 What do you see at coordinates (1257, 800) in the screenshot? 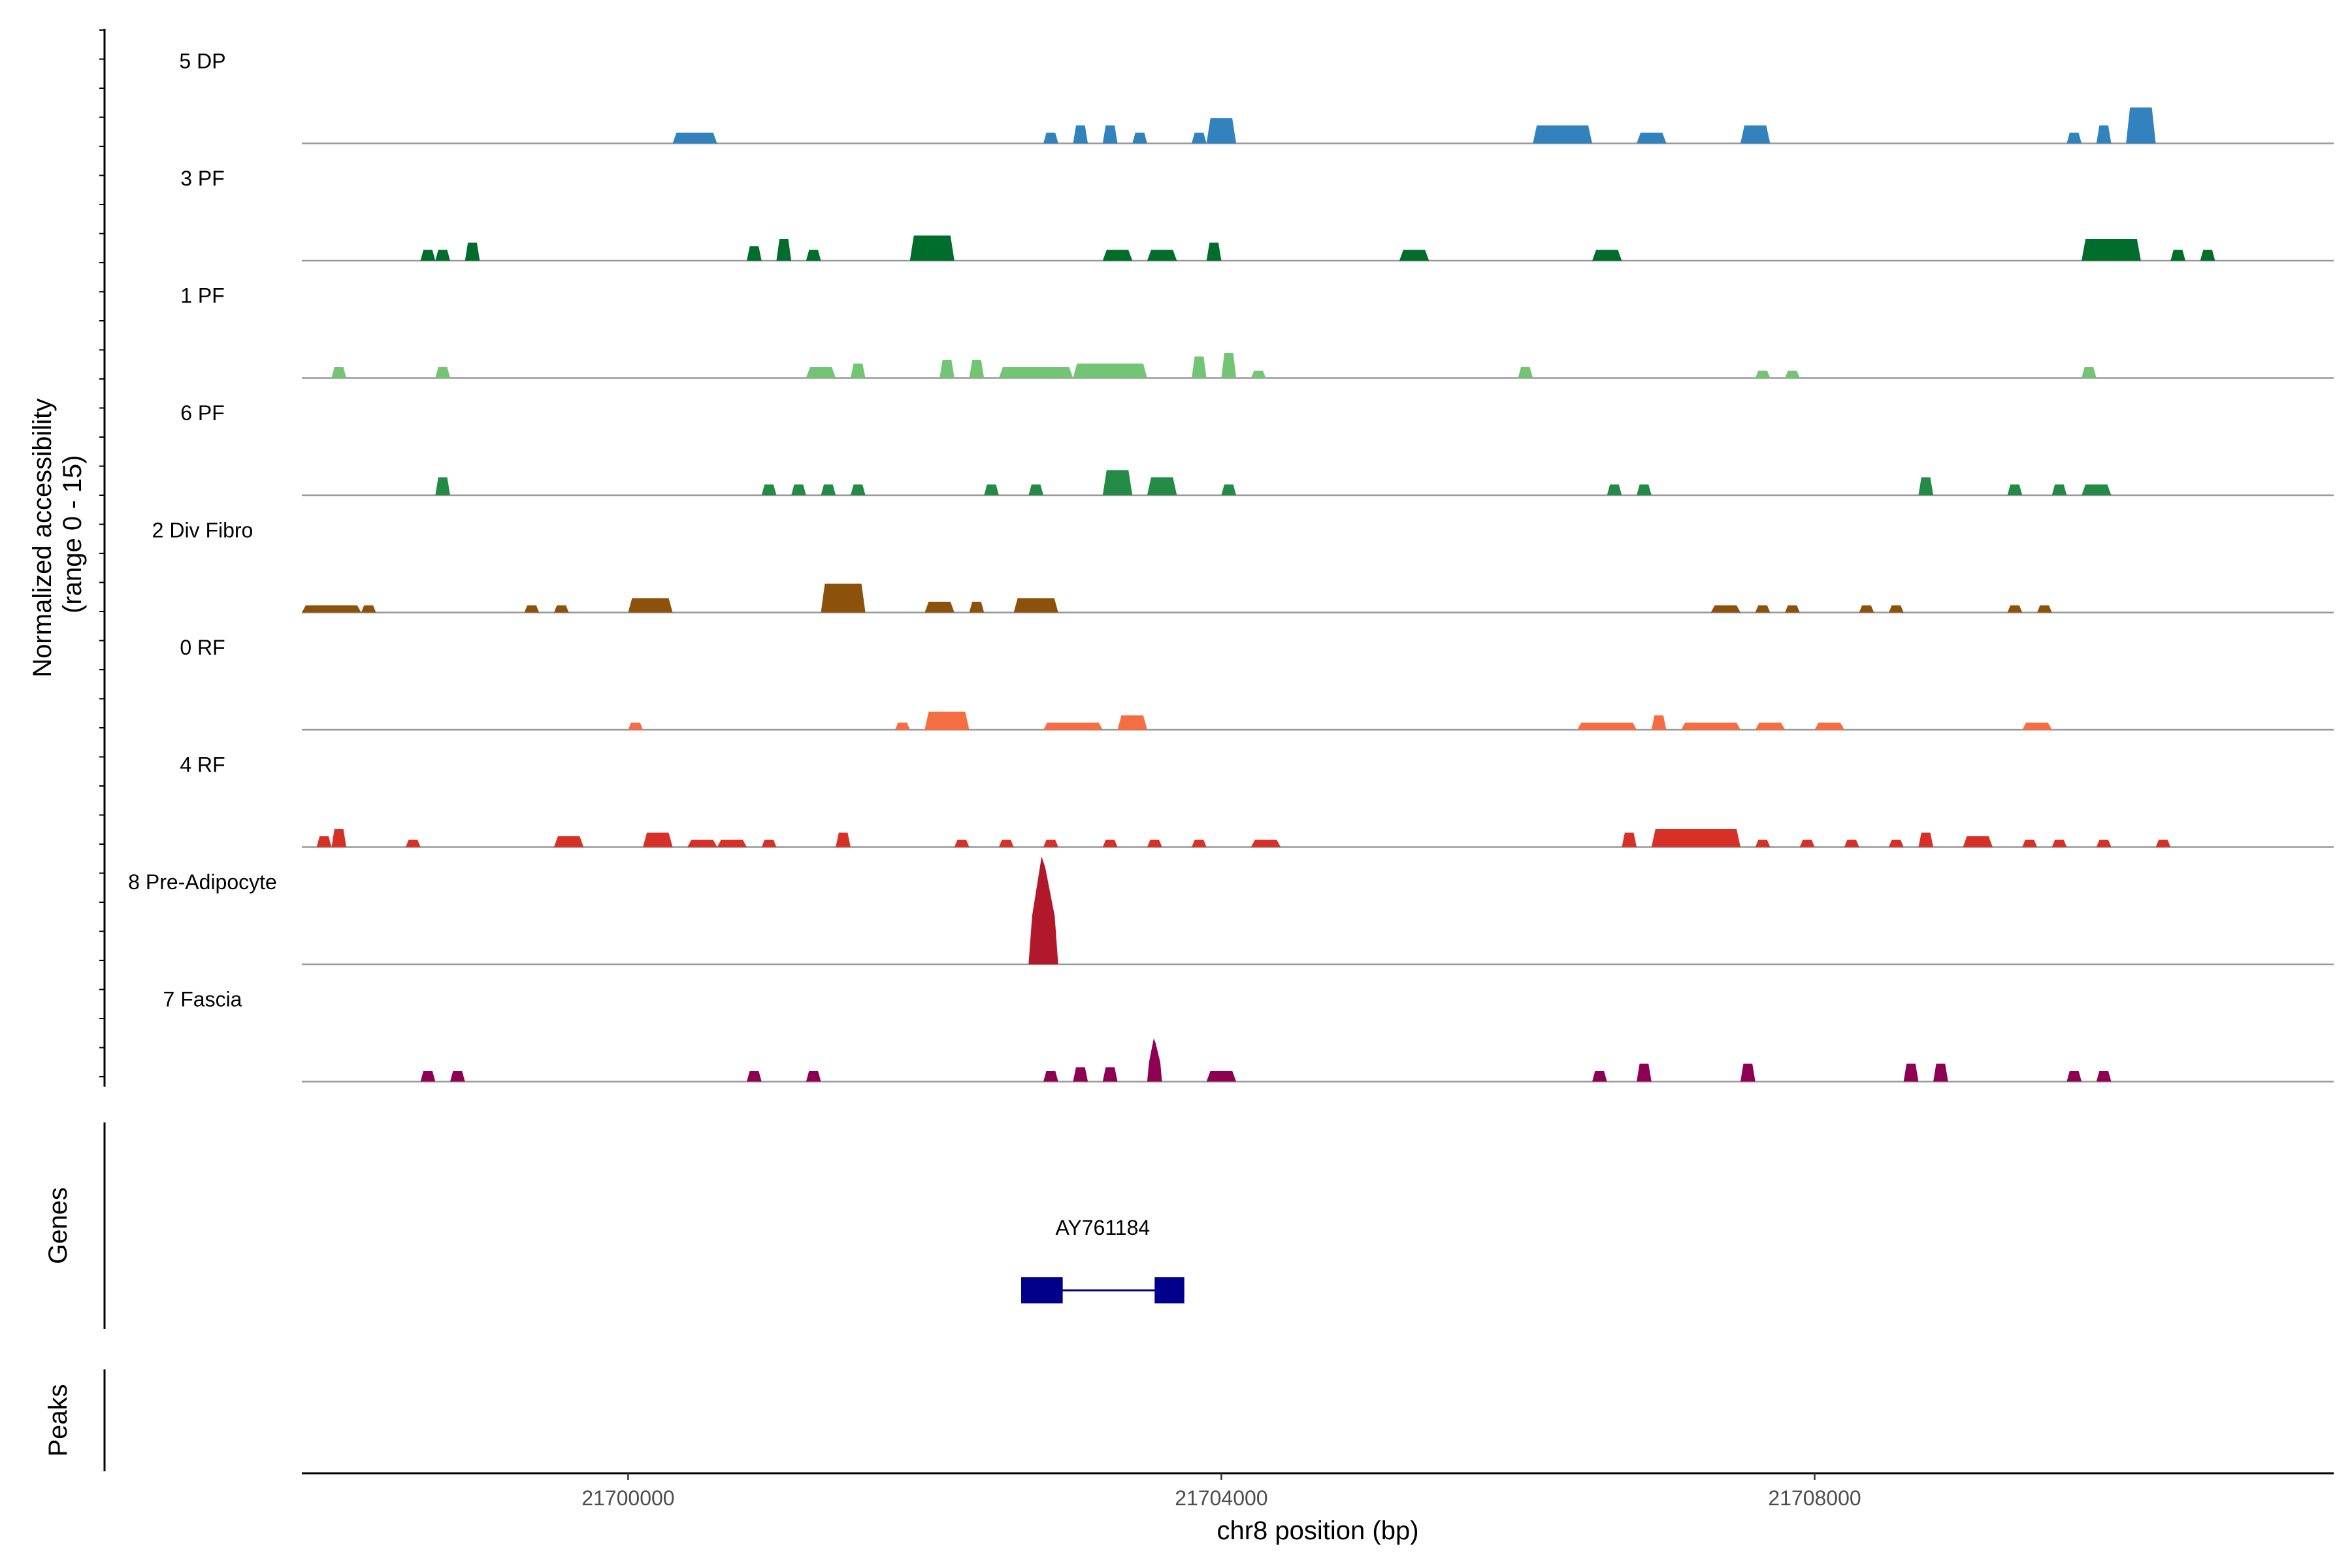
I see `track-4-rf: 4 RF` at bounding box center [1257, 800].